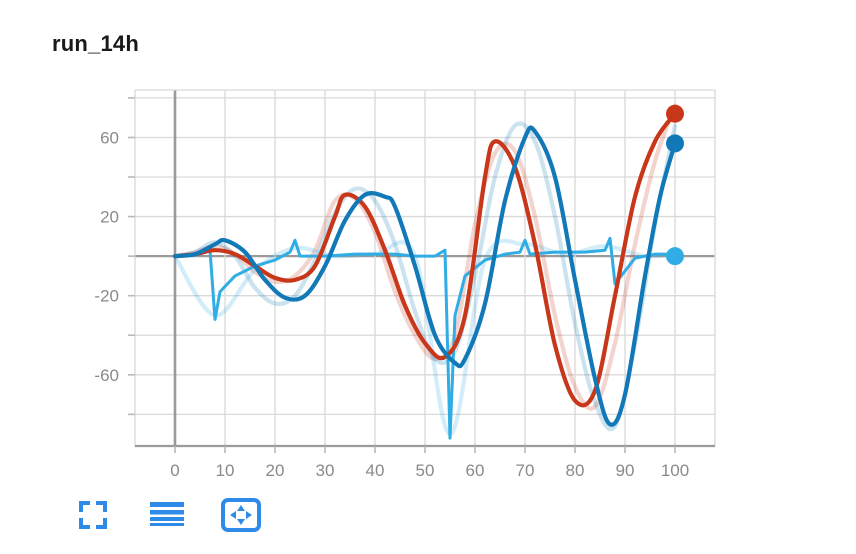 Image resolution: width=856 pixels, height=554 pixels. What do you see at coordinates (675, 113) in the screenshot?
I see `endpoint-marker-red-smooth` at bounding box center [675, 113].